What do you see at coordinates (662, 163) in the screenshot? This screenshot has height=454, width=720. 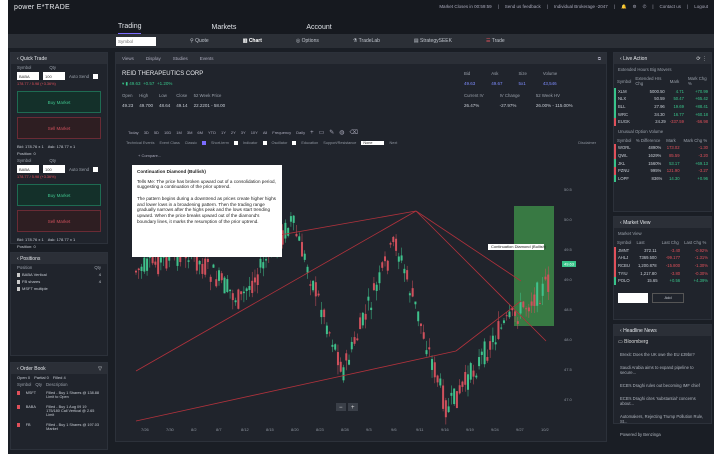 I see `table-row: JKL 1560% 53.17 +69.13` at bounding box center [662, 163].